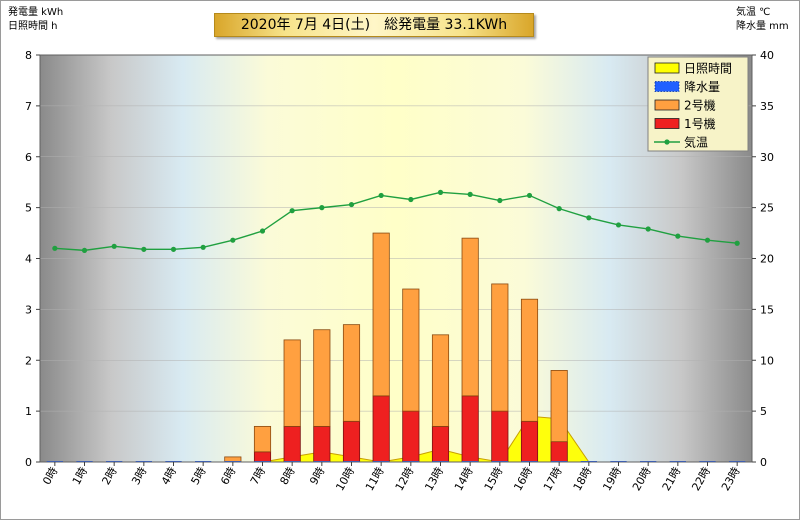 This screenshot has width=800, height=520. What do you see at coordinates (553, 479) in the screenshot?
I see `x-tick-label: 17時` at bounding box center [553, 479].